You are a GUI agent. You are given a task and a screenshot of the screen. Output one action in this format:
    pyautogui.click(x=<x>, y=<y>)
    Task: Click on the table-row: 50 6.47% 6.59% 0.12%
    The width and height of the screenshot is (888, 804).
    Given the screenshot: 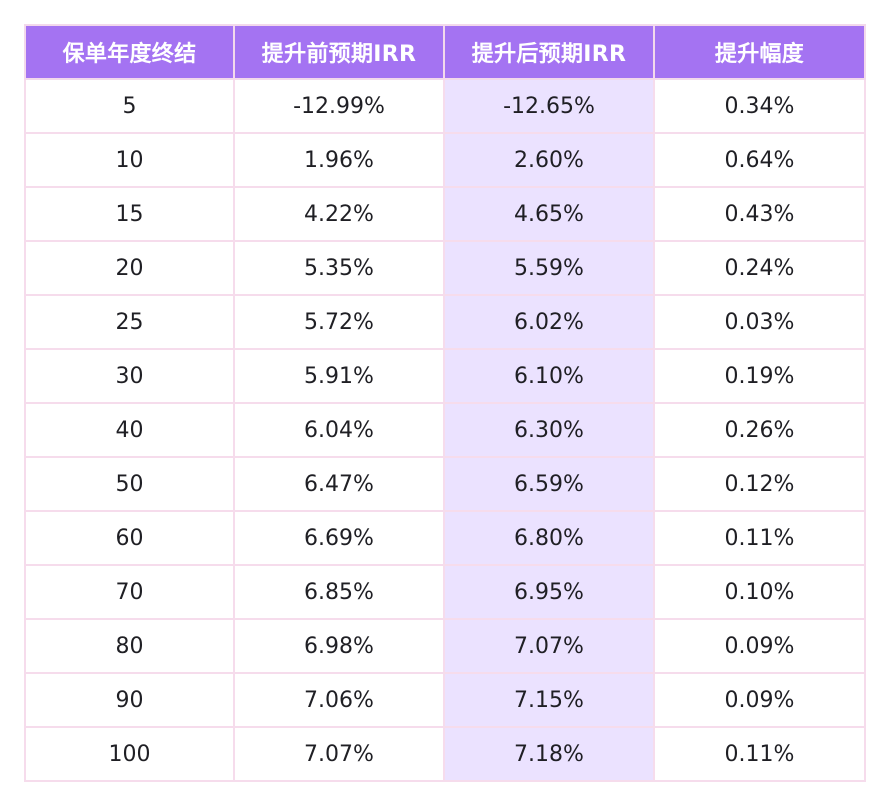 What is the action you would take?
    pyautogui.click(x=445, y=484)
    